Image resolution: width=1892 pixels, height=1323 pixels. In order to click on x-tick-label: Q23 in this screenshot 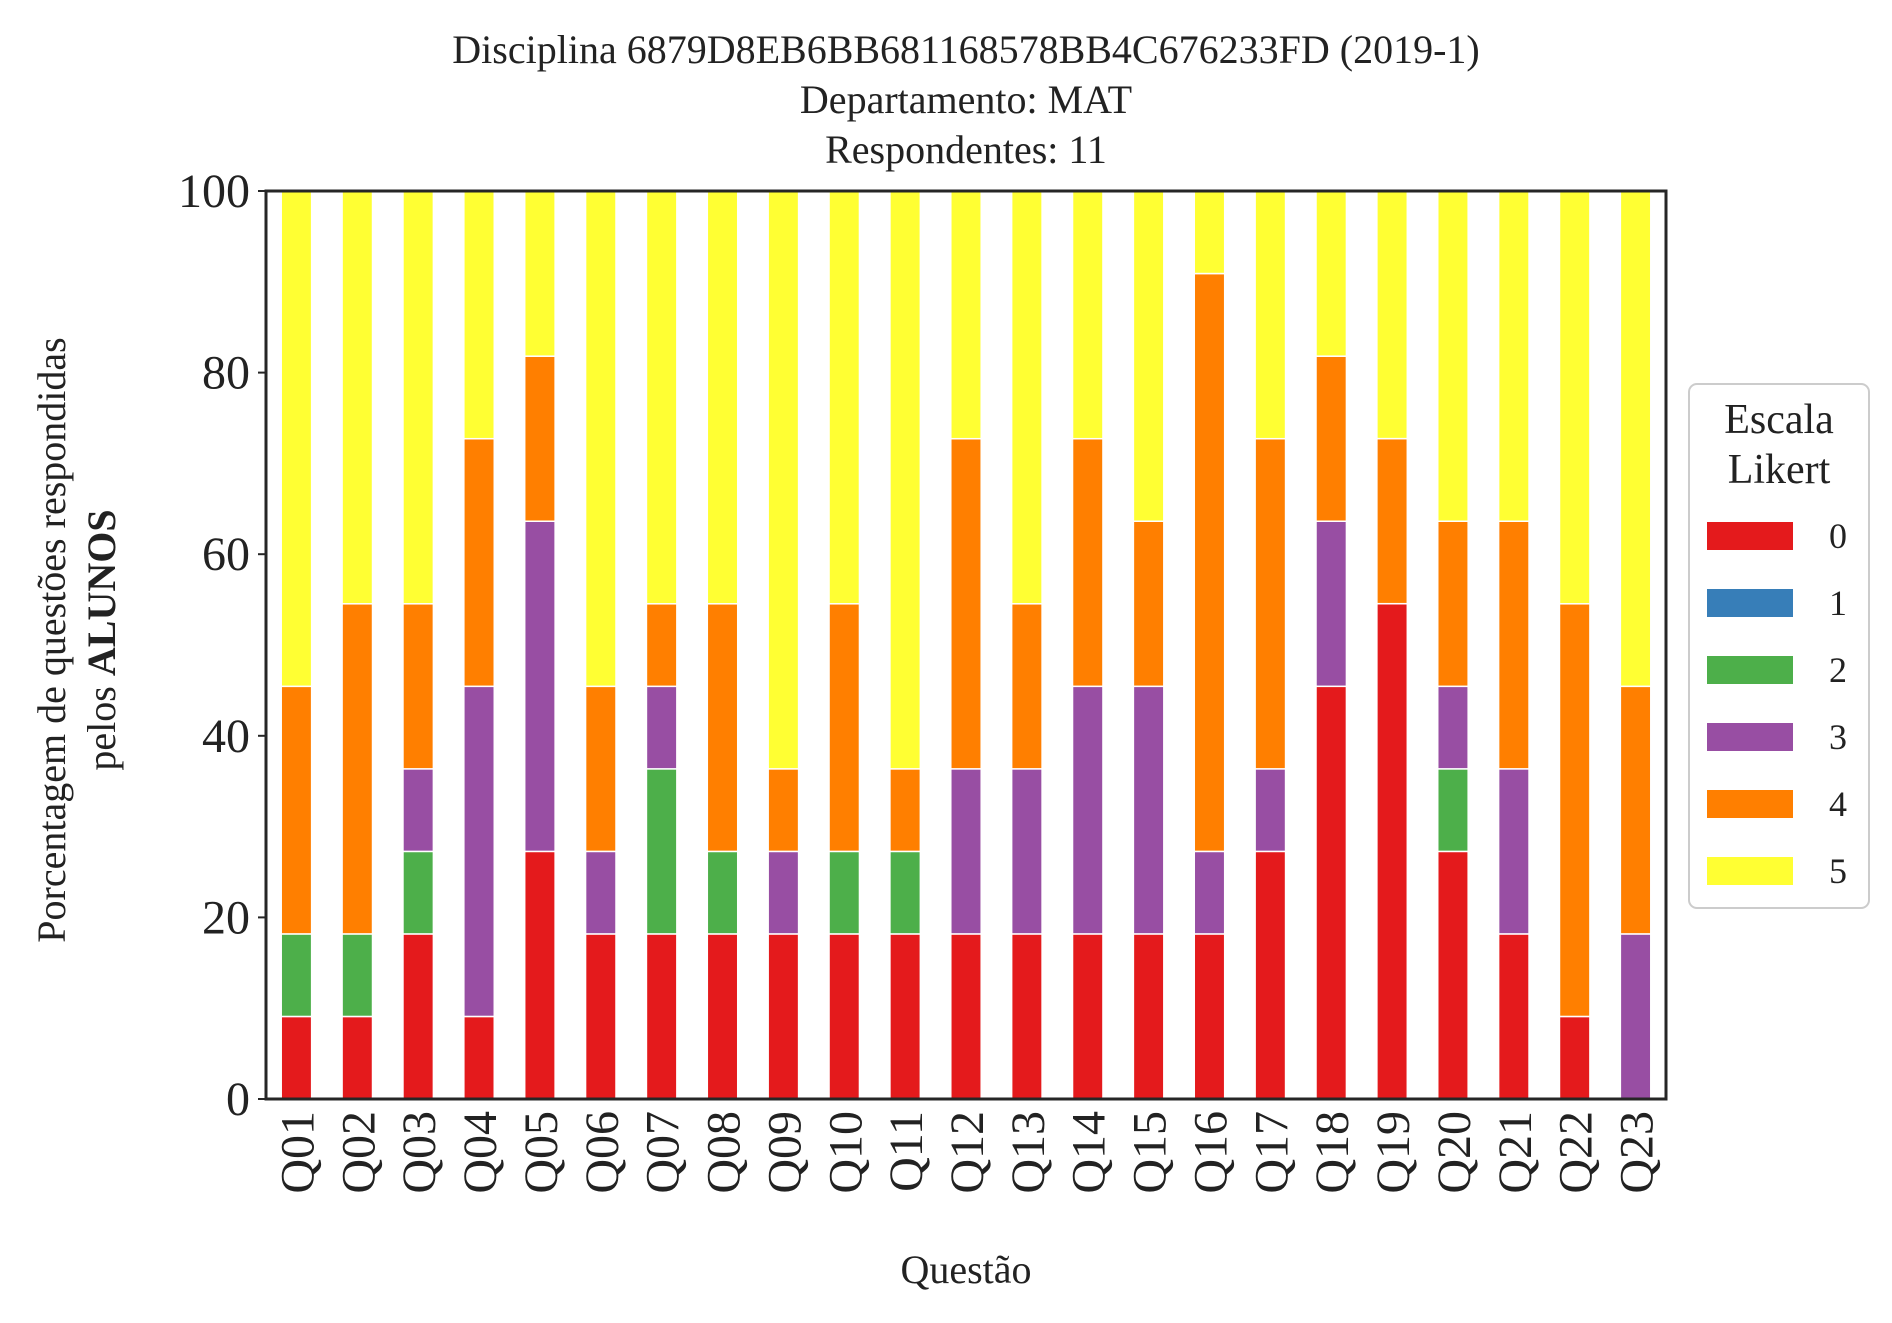, I will do `click(1637, 1152)`.